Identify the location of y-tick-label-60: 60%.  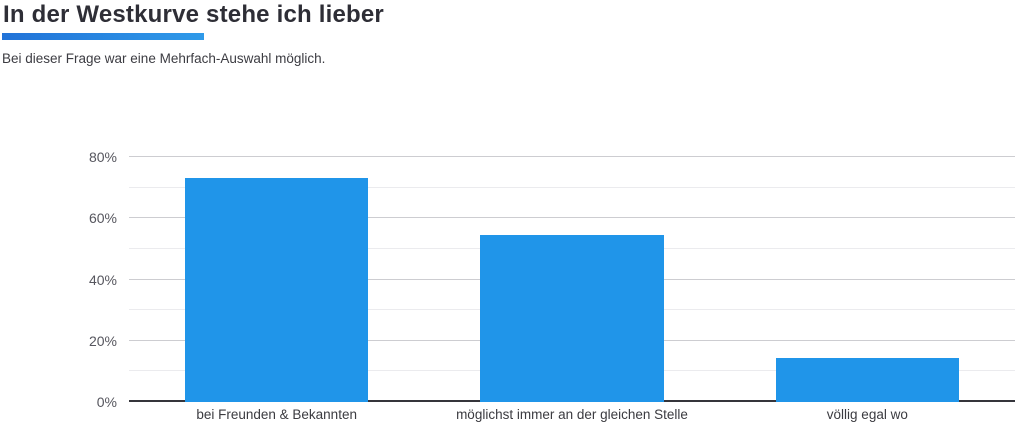
(102, 218).